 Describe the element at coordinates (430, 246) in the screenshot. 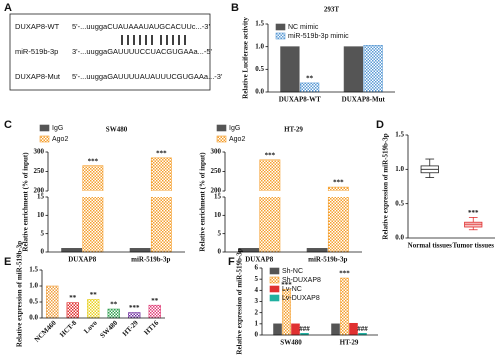

I see `x-tick-label: Normal tissues` at that location.